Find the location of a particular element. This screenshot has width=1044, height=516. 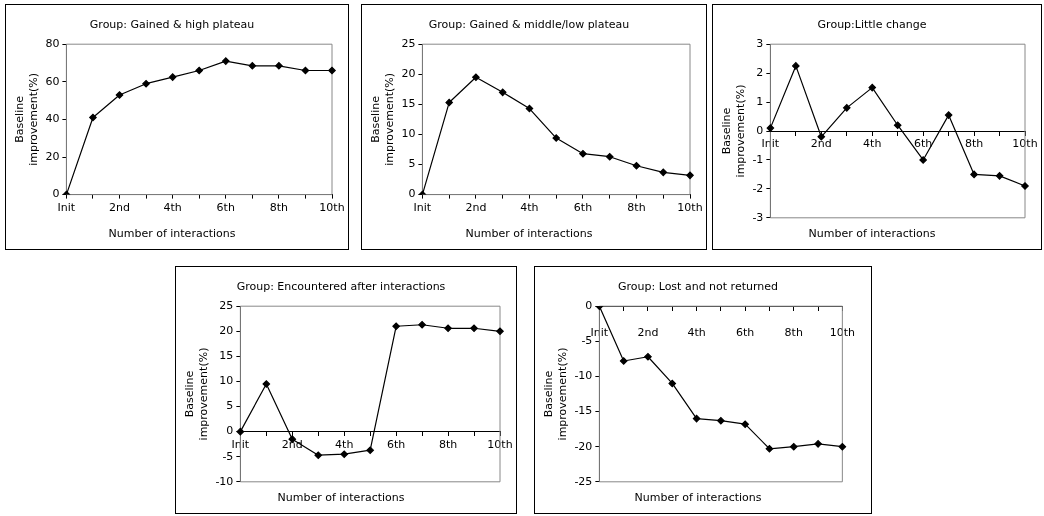

y-tick-label: -5 is located at coordinates (228, 456).